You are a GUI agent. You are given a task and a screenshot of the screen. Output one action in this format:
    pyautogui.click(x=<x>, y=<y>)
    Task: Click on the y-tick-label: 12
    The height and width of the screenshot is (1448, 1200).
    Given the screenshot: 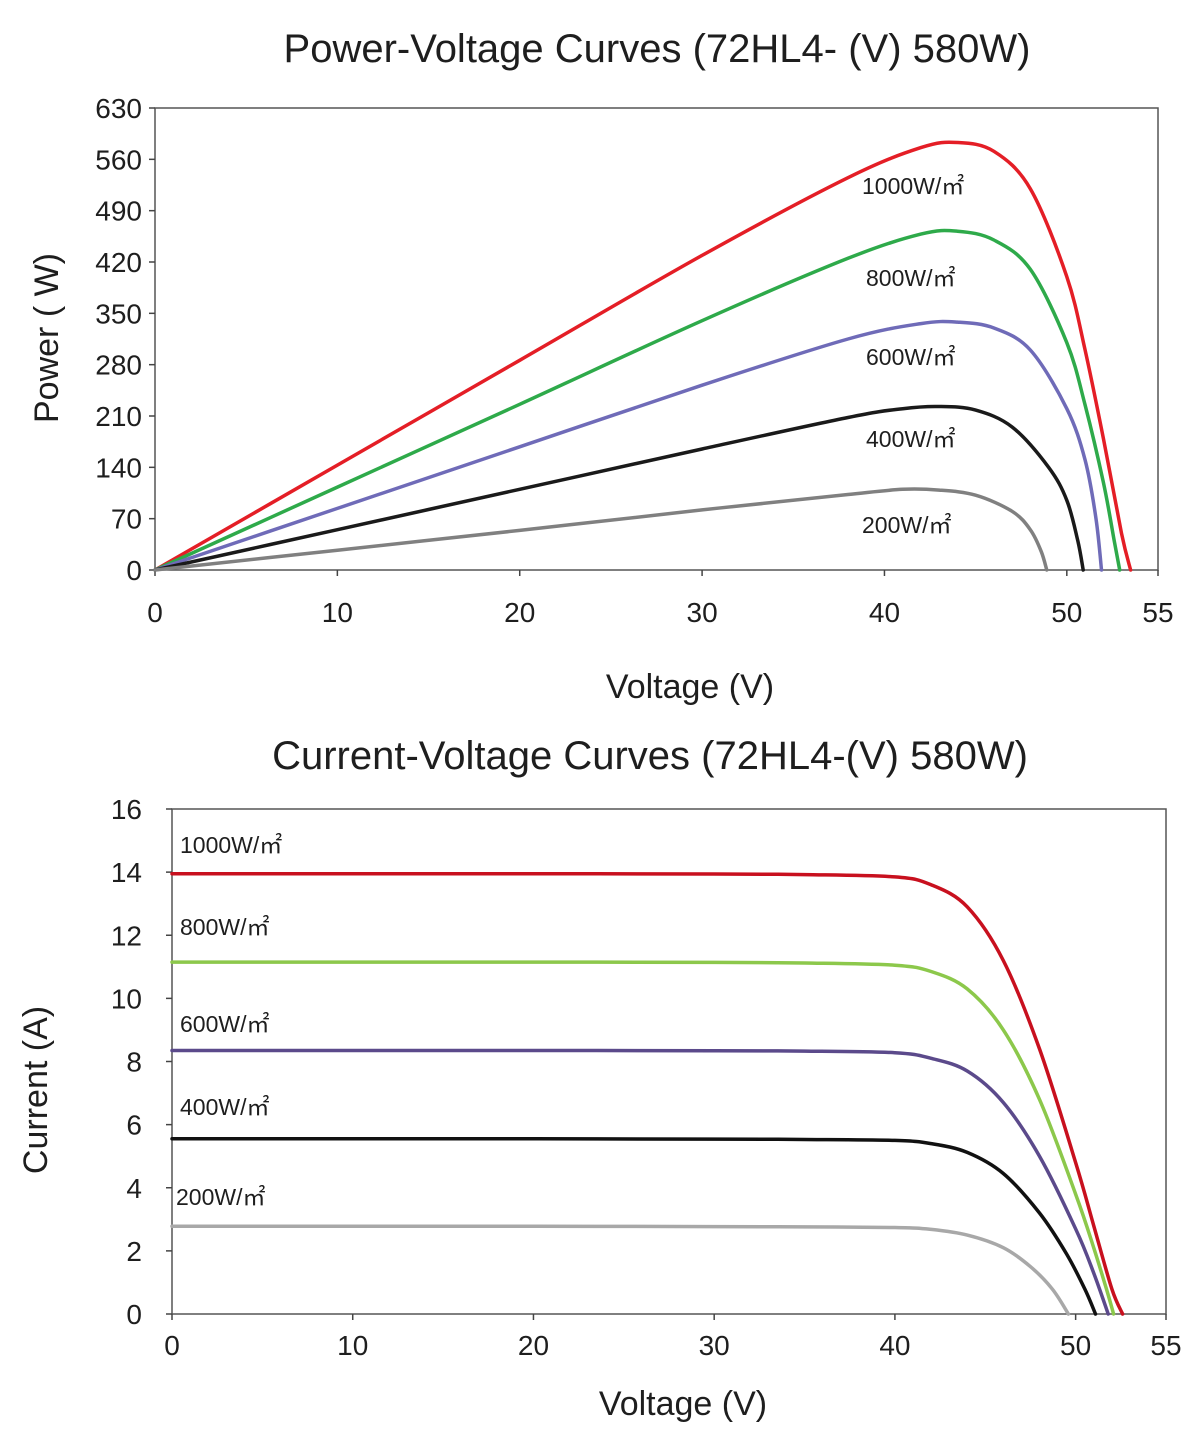 What is the action you would take?
    pyautogui.click(x=126, y=935)
    